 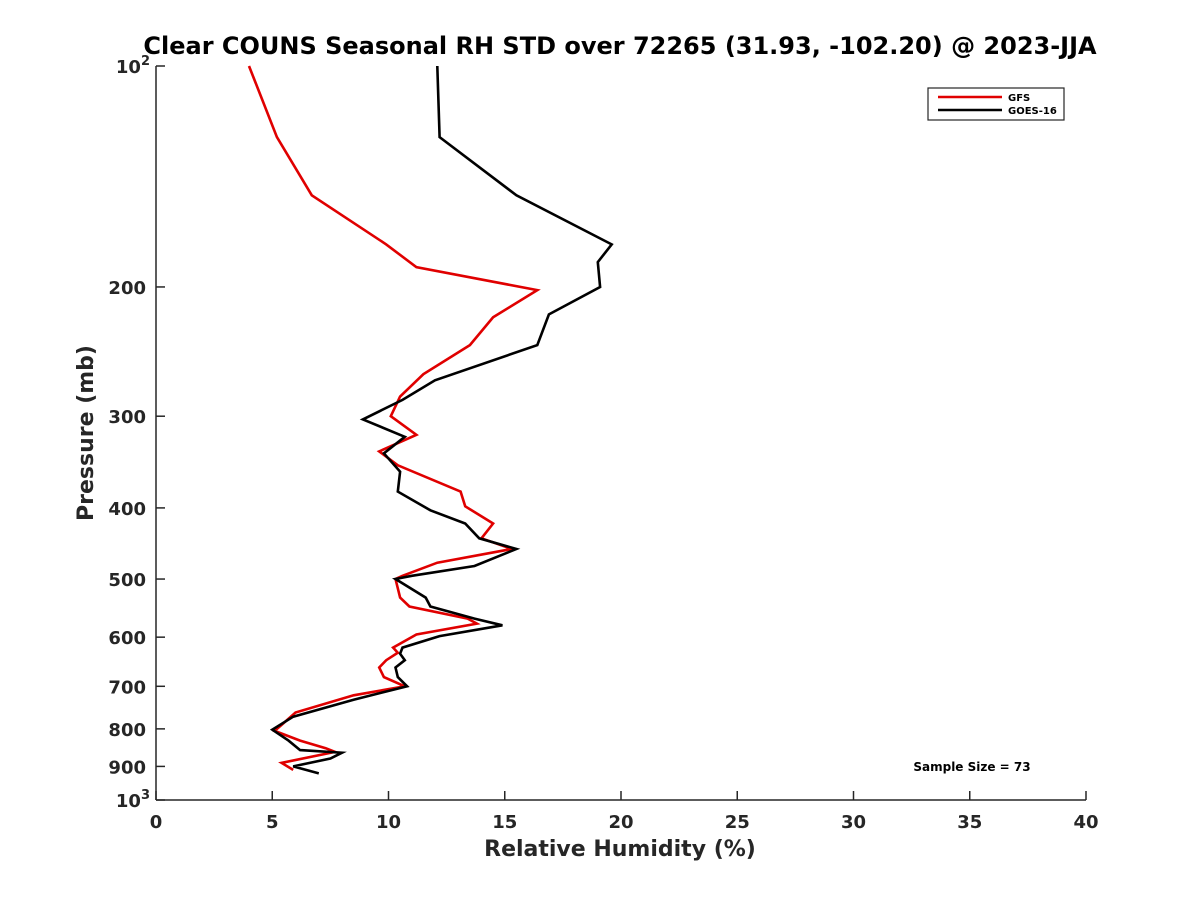 I want to click on x-tick-label: 0, so click(x=156, y=822).